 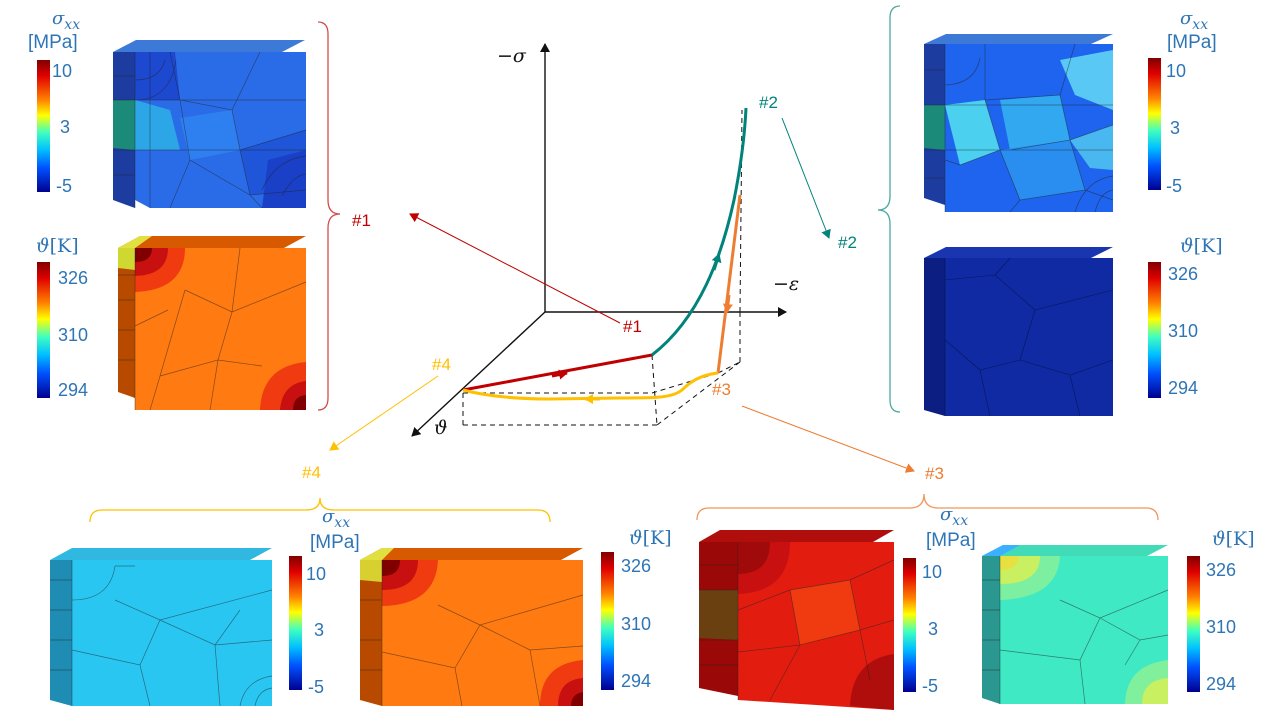 What do you see at coordinates (797, 620) in the screenshot?
I see `state-3-stress-cube` at bounding box center [797, 620].